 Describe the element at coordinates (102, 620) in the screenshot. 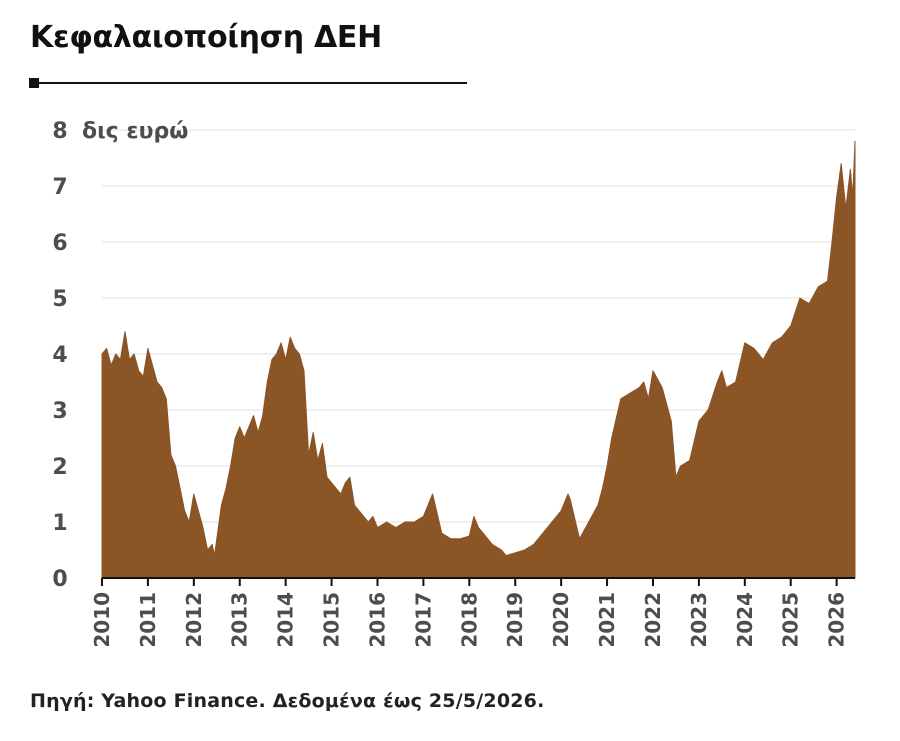

I see `x-tick-label: 2010` at that location.